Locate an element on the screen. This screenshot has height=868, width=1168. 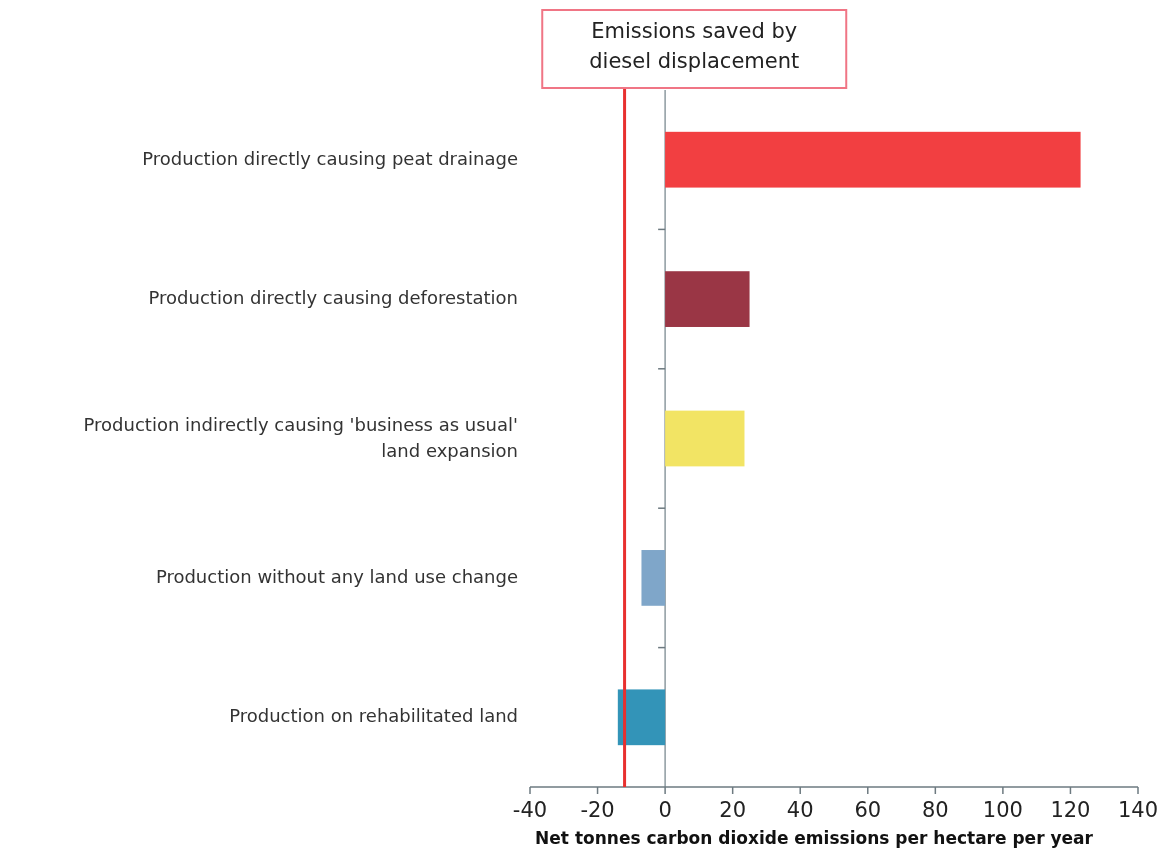
y-tick-label: Production directly causing peat drainage is located at coordinates (330, 158).